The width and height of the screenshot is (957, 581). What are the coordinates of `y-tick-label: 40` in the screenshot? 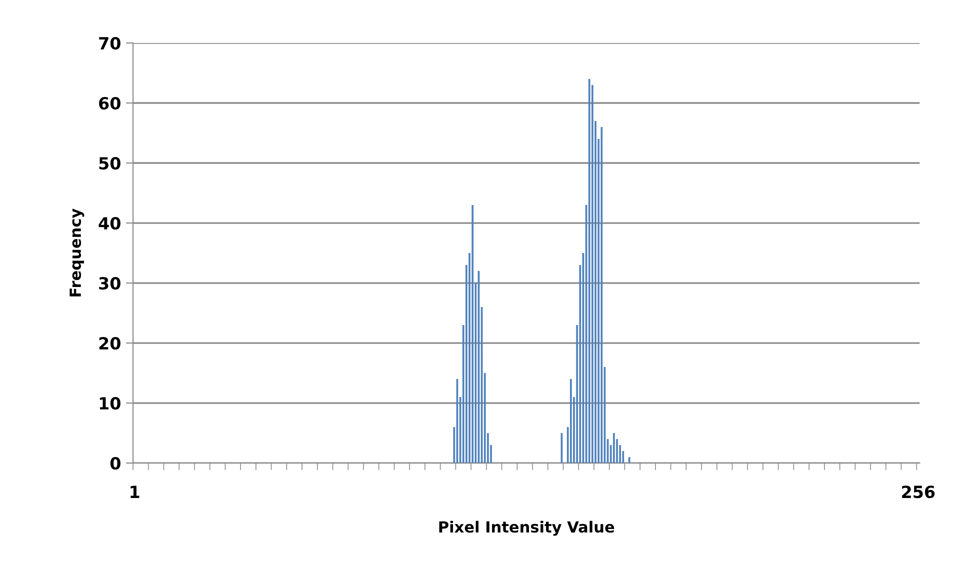 It's located at (109, 223).